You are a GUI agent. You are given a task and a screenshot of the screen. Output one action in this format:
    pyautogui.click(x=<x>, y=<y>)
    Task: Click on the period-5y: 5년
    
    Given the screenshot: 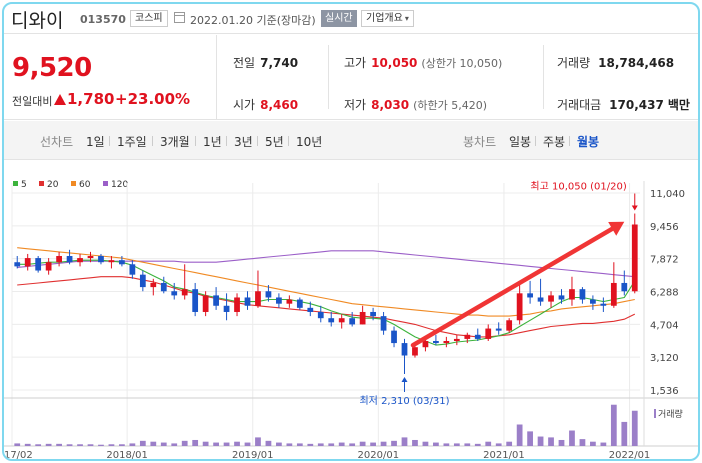 What is the action you would take?
    pyautogui.click(x=274, y=142)
    